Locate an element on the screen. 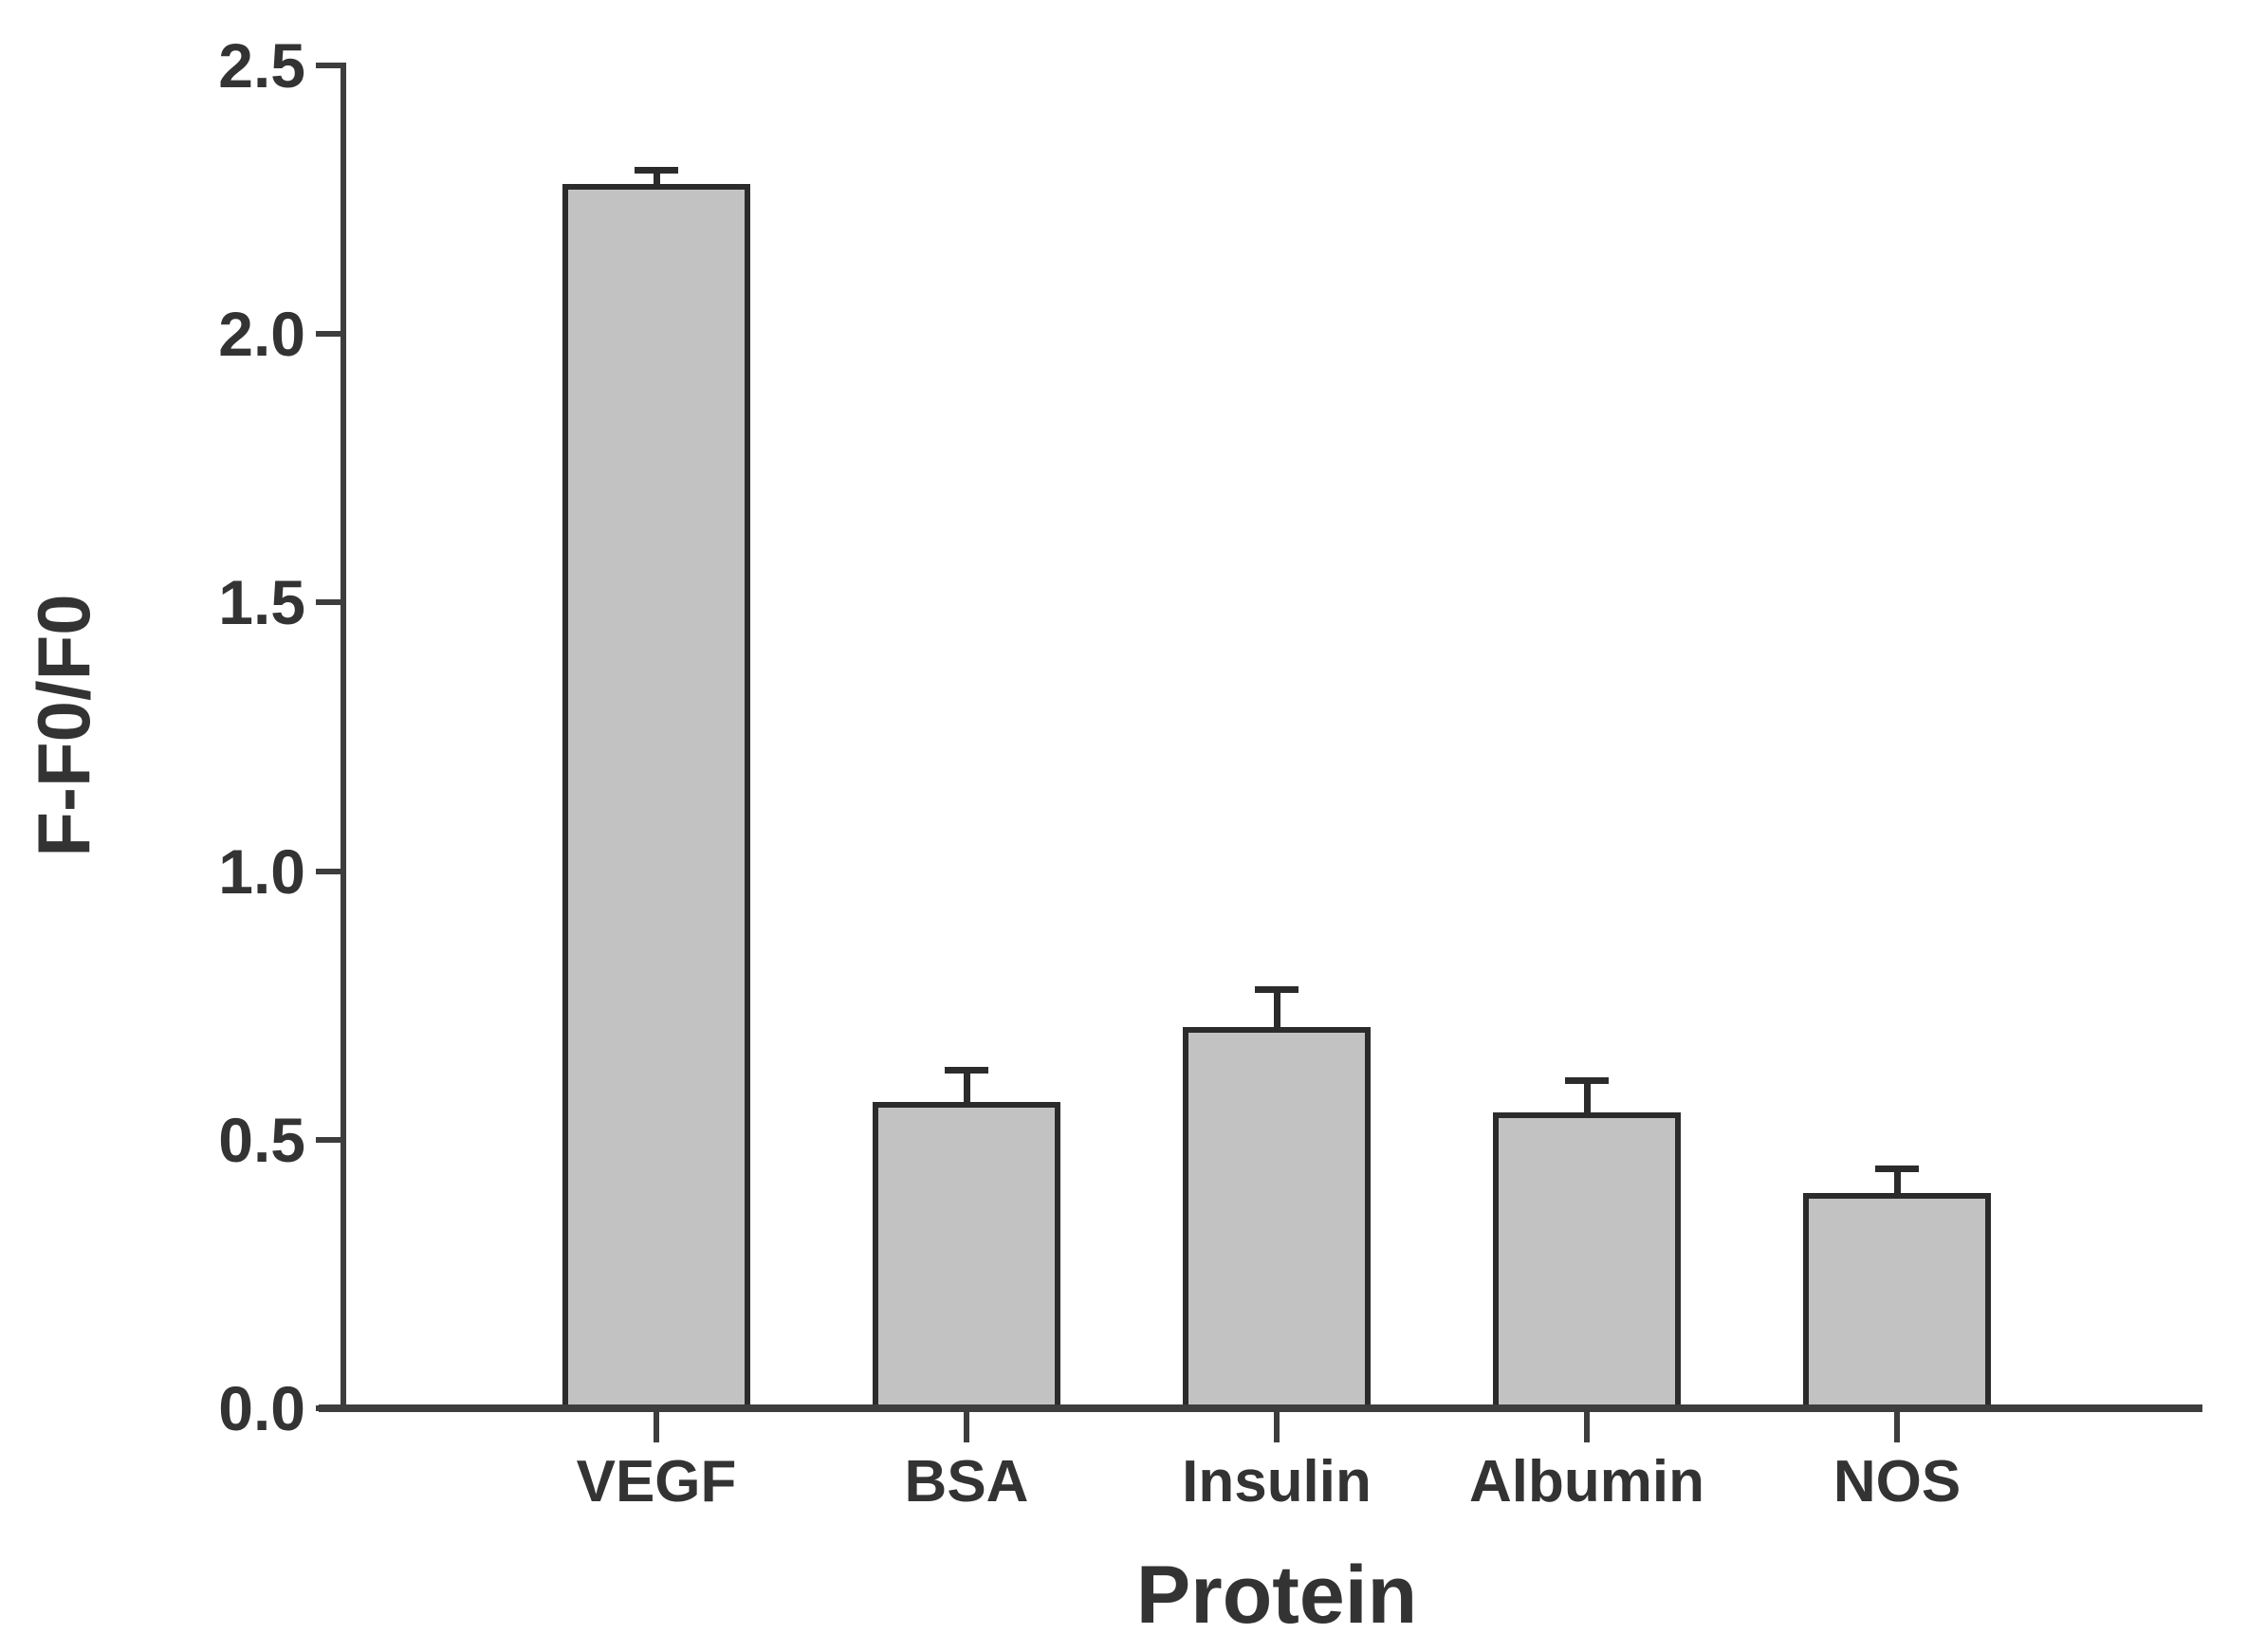 This screenshot has height=1652, width=2247. error-bar-cap-insulin is located at coordinates (1276, 989).